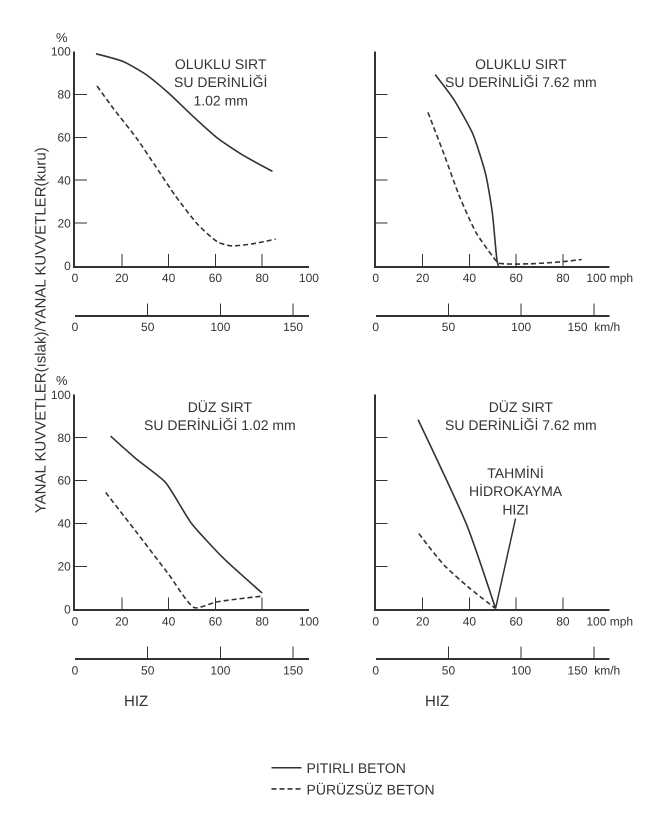 The height and width of the screenshot is (817, 667). I want to click on legend-label: PÜRÜZSÜZ BETON, so click(370, 789).